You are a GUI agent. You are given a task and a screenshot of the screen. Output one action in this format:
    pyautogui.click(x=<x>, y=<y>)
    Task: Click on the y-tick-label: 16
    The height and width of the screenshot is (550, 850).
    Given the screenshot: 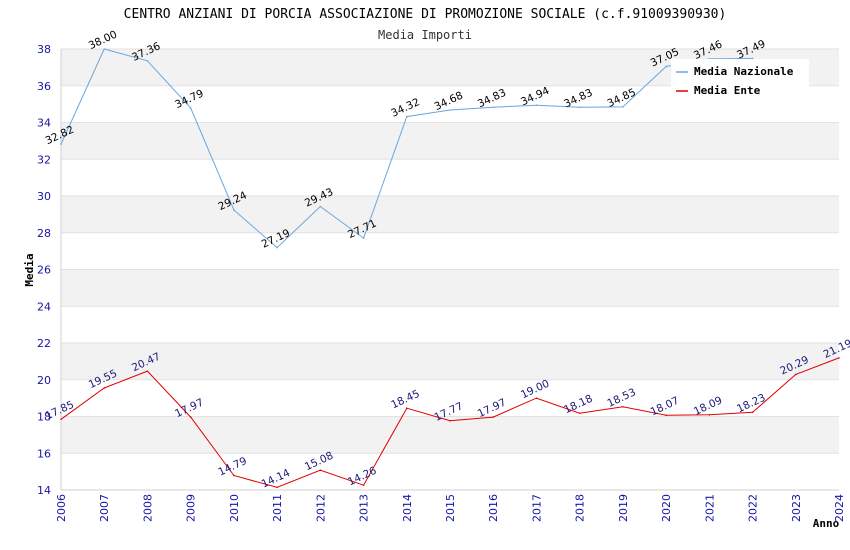 What is the action you would take?
    pyautogui.click(x=44, y=453)
    